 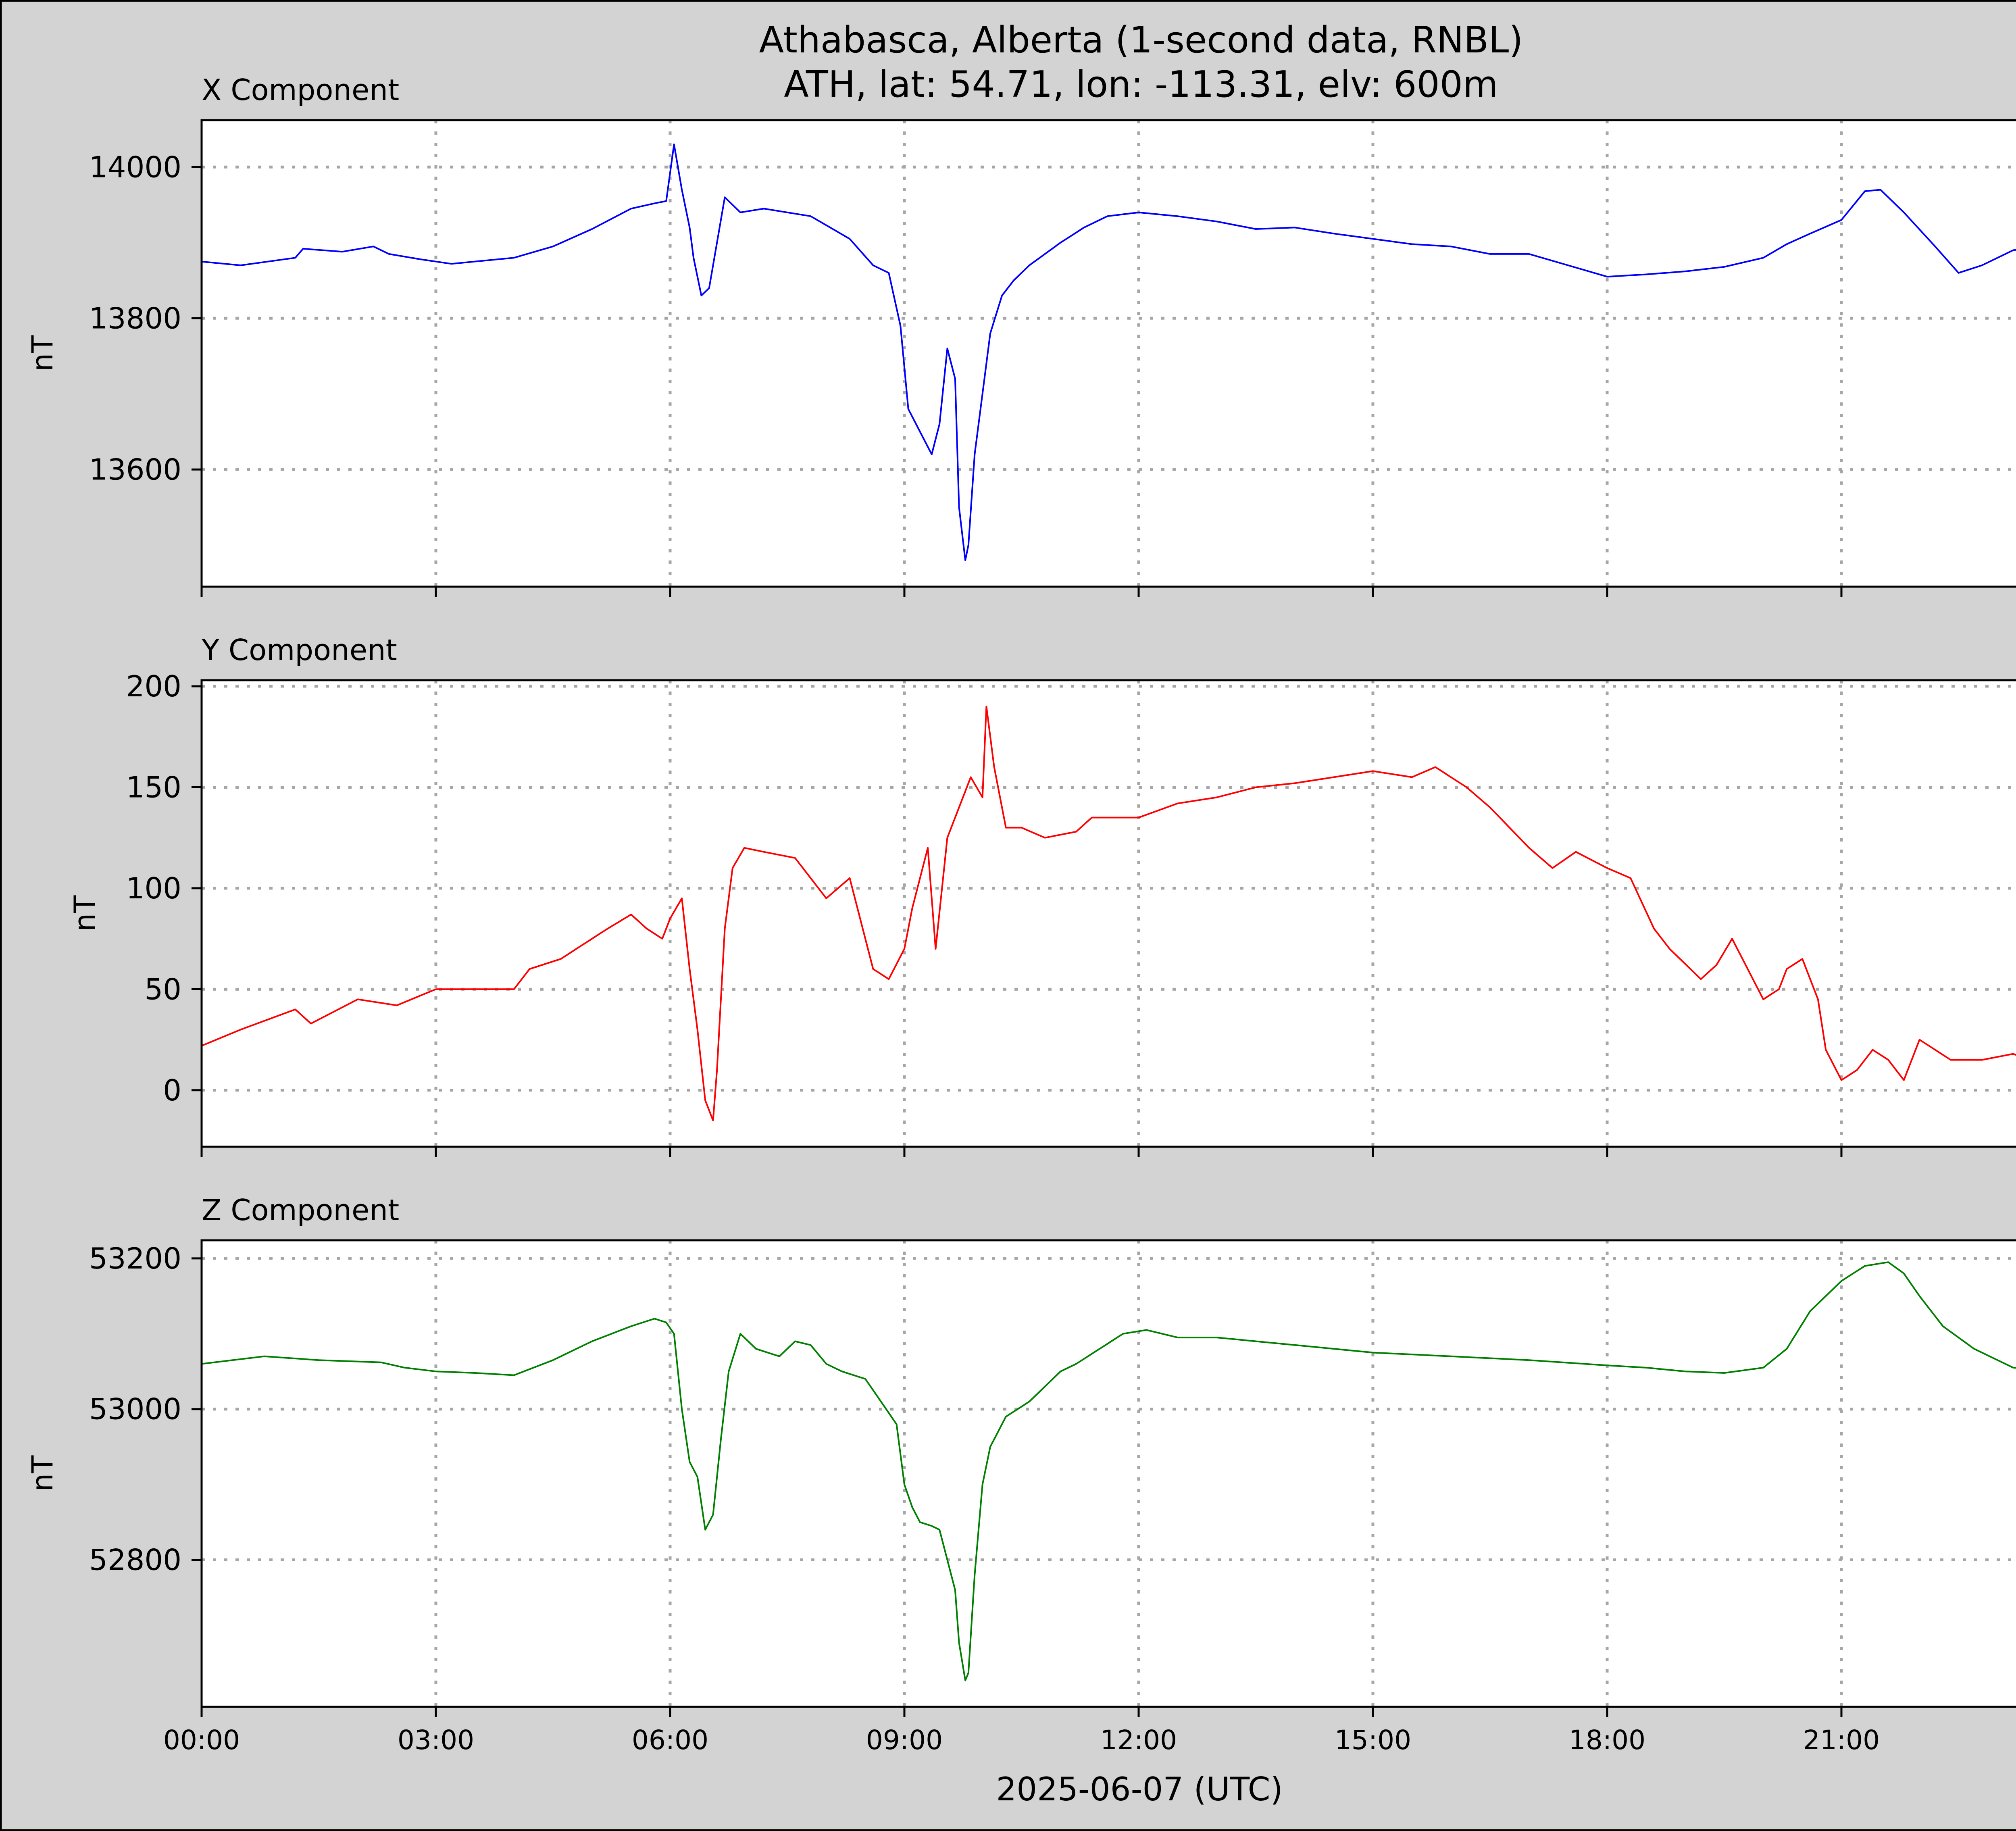 I want to click on figure-title-line1: Athabasca, Alberta (1-second data, RNBL), so click(x=1141, y=40).